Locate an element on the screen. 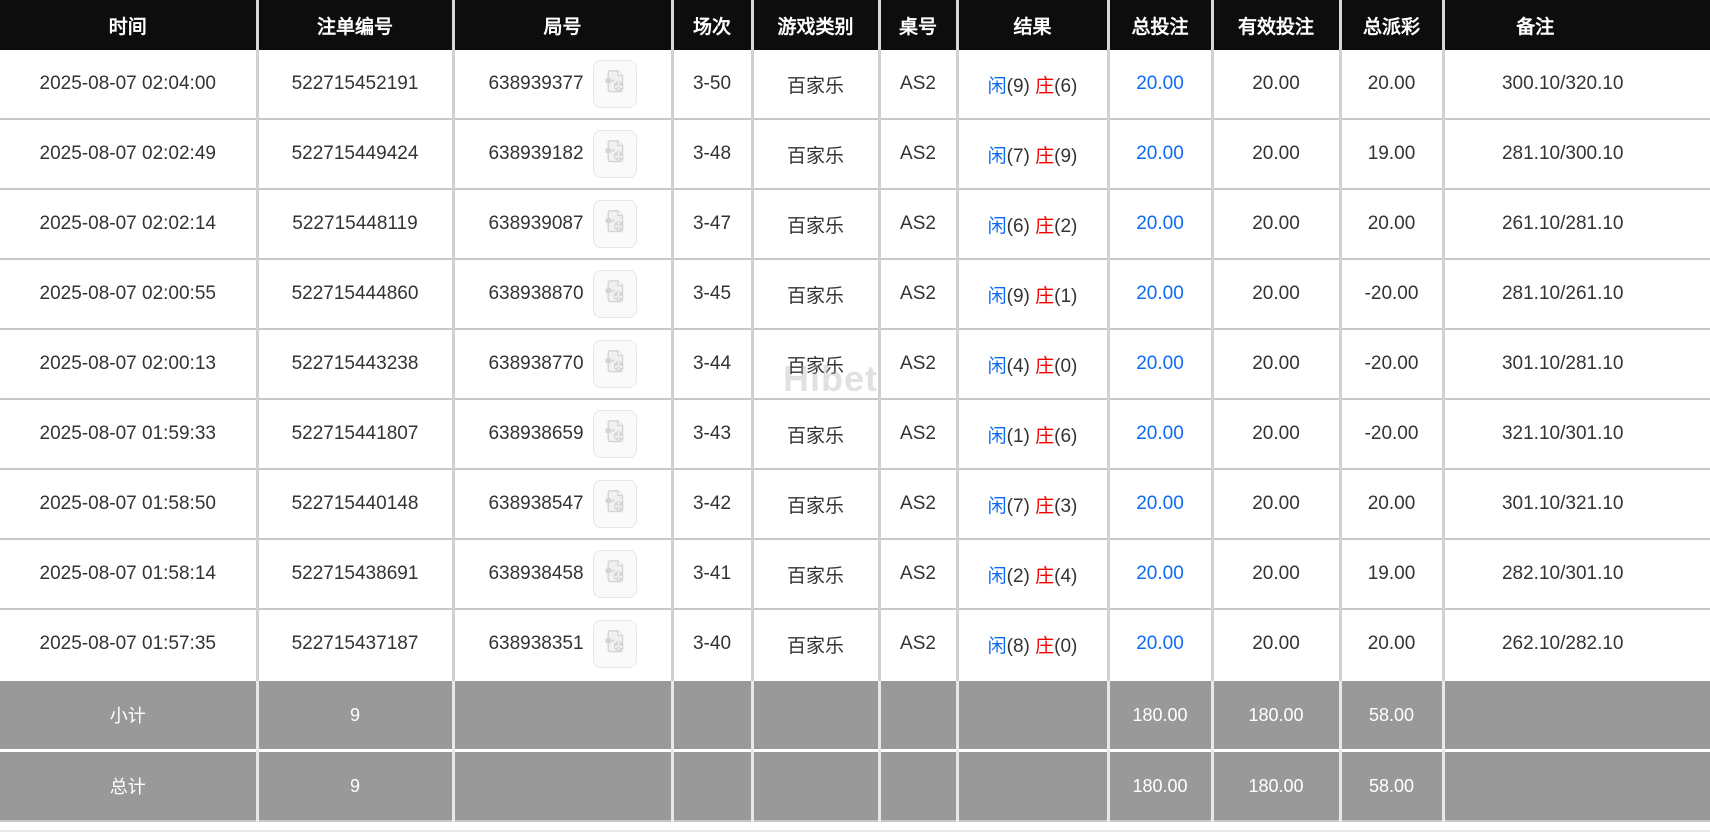 The width and height of the screenshot is (1710, 832). cell-round-no: 638938870 is located at coordinates (563, 294).